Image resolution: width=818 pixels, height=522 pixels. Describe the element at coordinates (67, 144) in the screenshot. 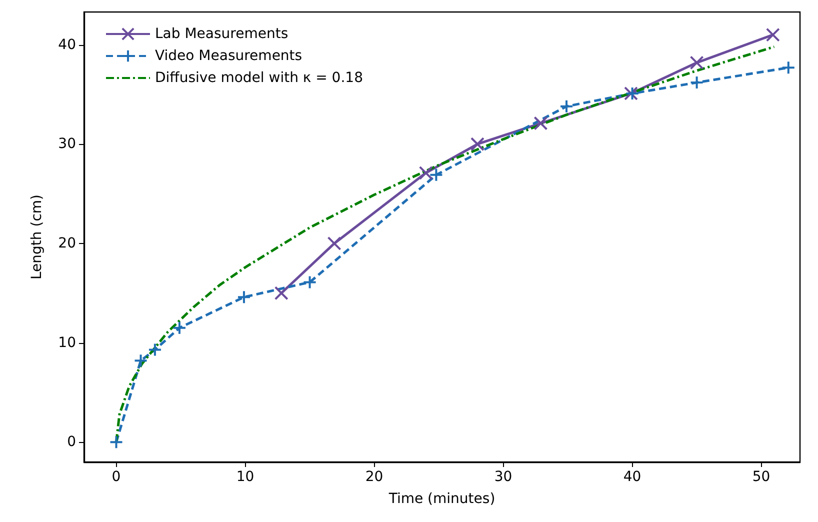

I see `y-tick-label: 30` at that location.